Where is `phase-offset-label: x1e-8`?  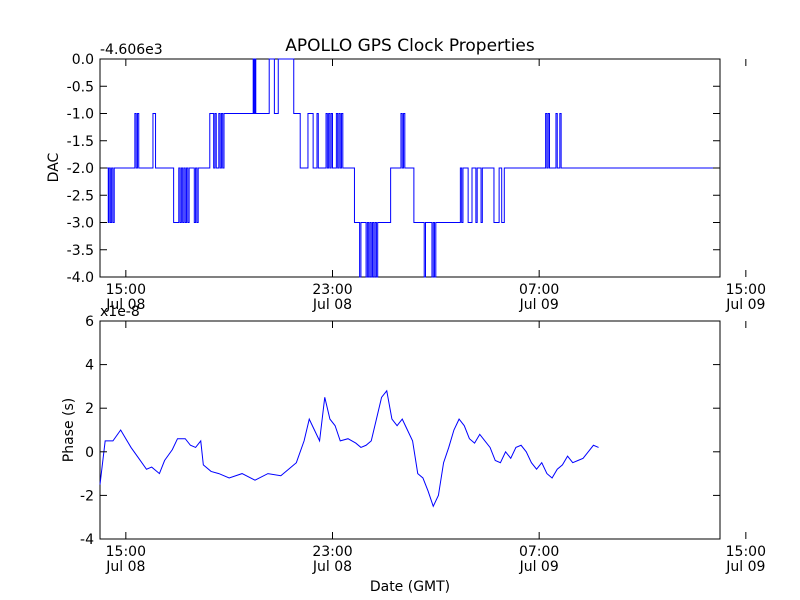
phase-offset-label: x1e-8 is located at coordinates (120, 312).